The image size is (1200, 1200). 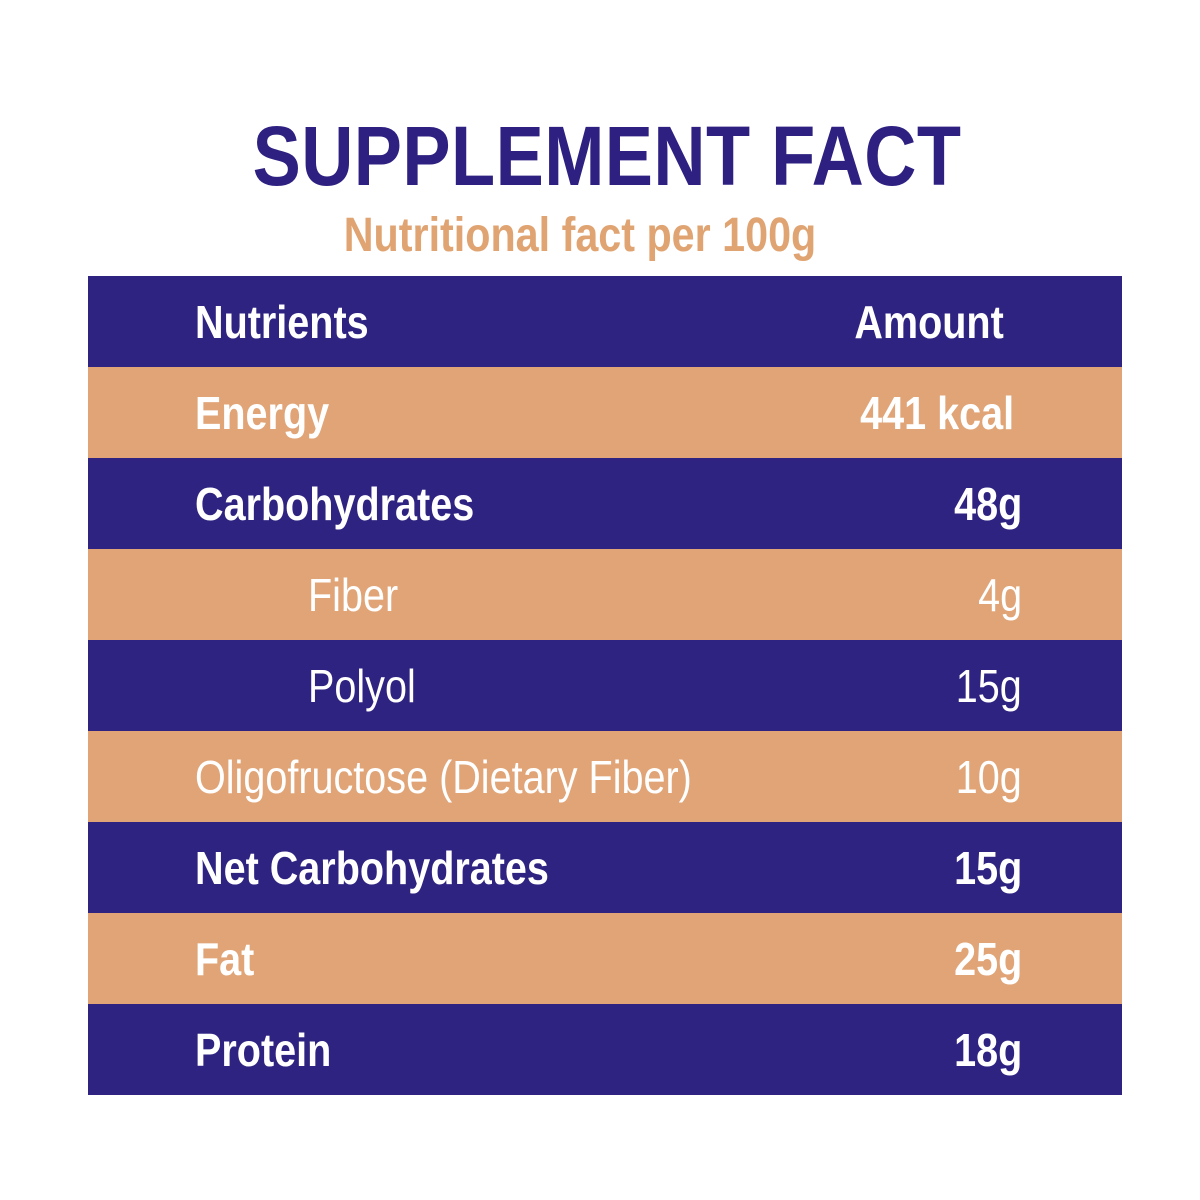 I want to click on table-row-oligofructose: Oligofructose (Dietary Fiber) 10g, so click(x=605, y=776).